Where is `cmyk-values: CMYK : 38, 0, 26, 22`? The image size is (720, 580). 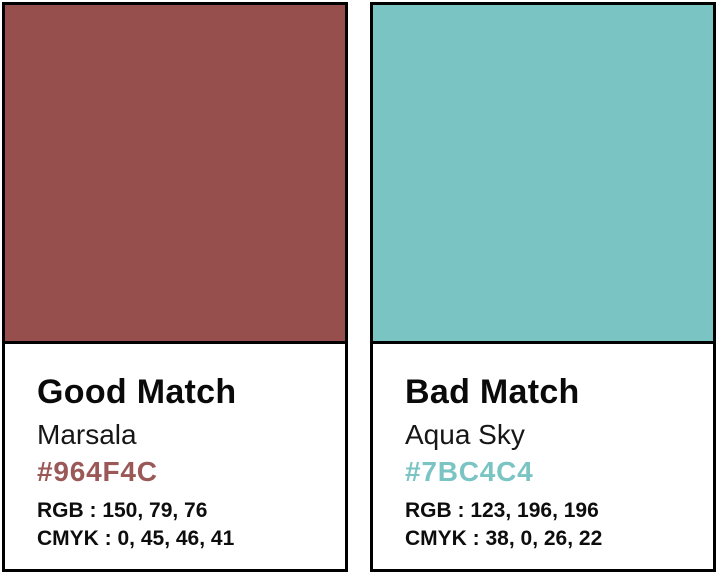
cmyk-values: CMYK : 38, 0, 26, 22 is located at coordinates (504, 538).